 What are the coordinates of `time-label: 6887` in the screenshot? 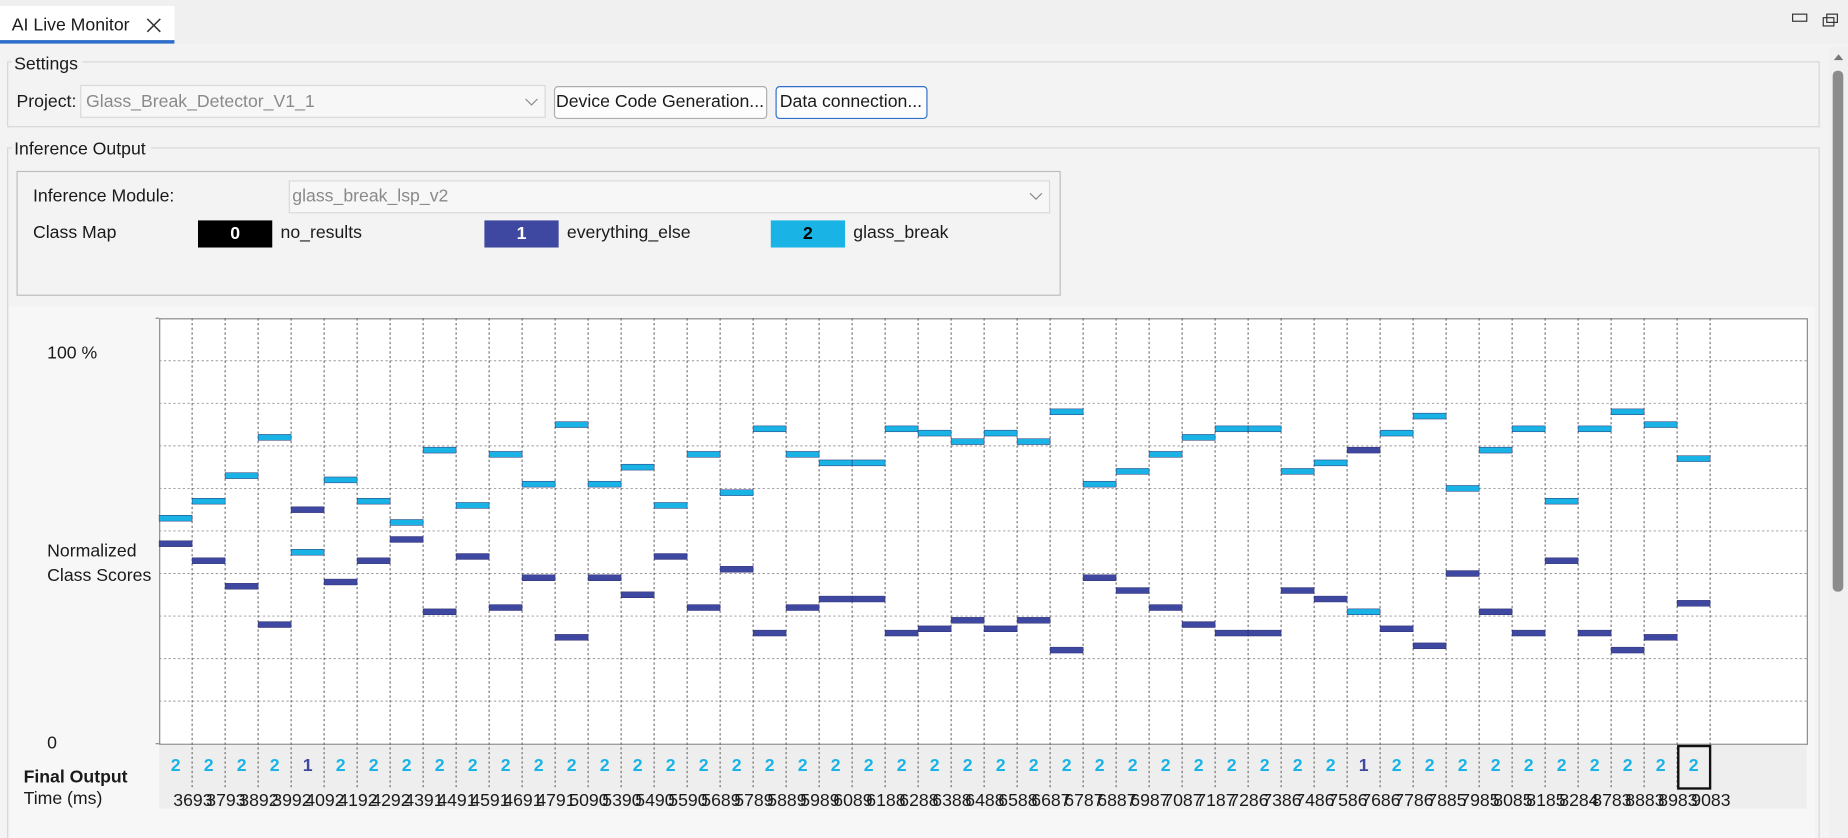 It's located at (1116, 800).